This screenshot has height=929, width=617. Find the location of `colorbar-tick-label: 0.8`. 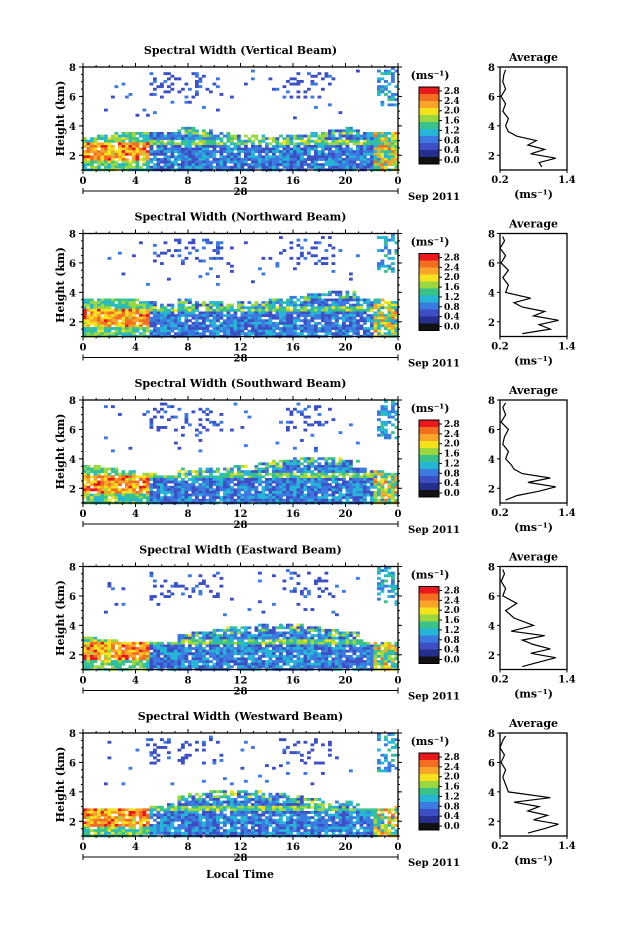

colorbar-tick-label: 0.8 is located at coordinates (452, 474).